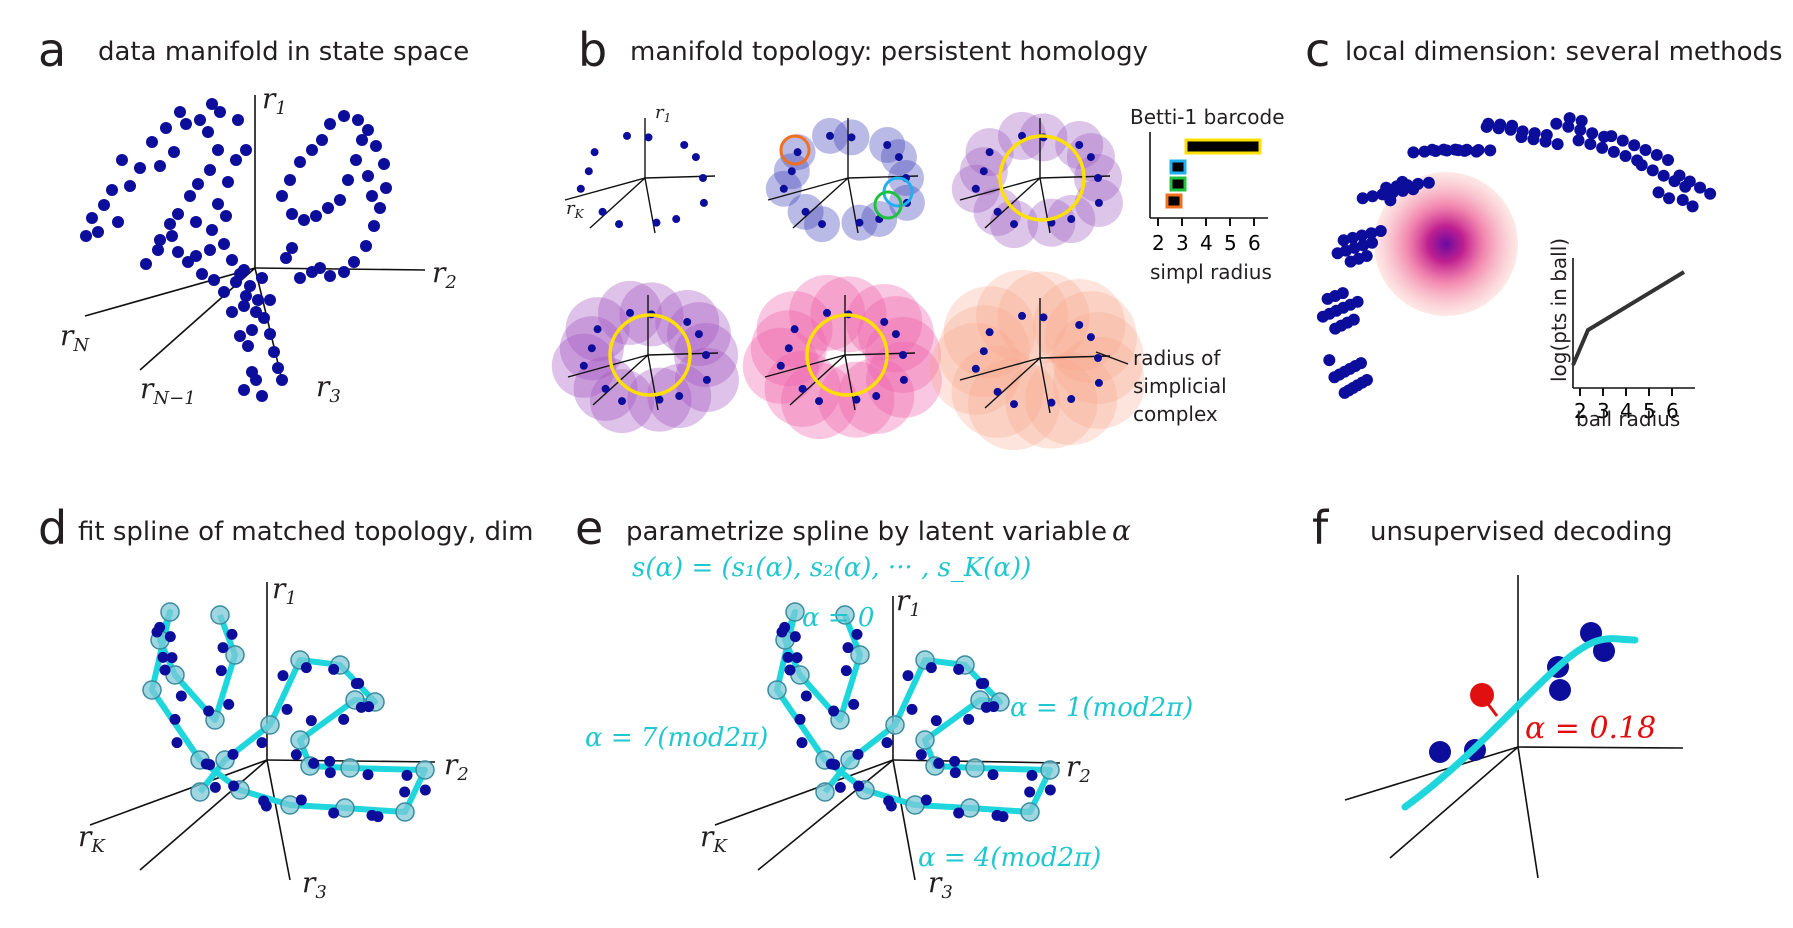 The width and height of the screenshot is (1793, 928). I want to click on panel-f: f unsupervised decoding α = 0.18, so click(1498, 690).